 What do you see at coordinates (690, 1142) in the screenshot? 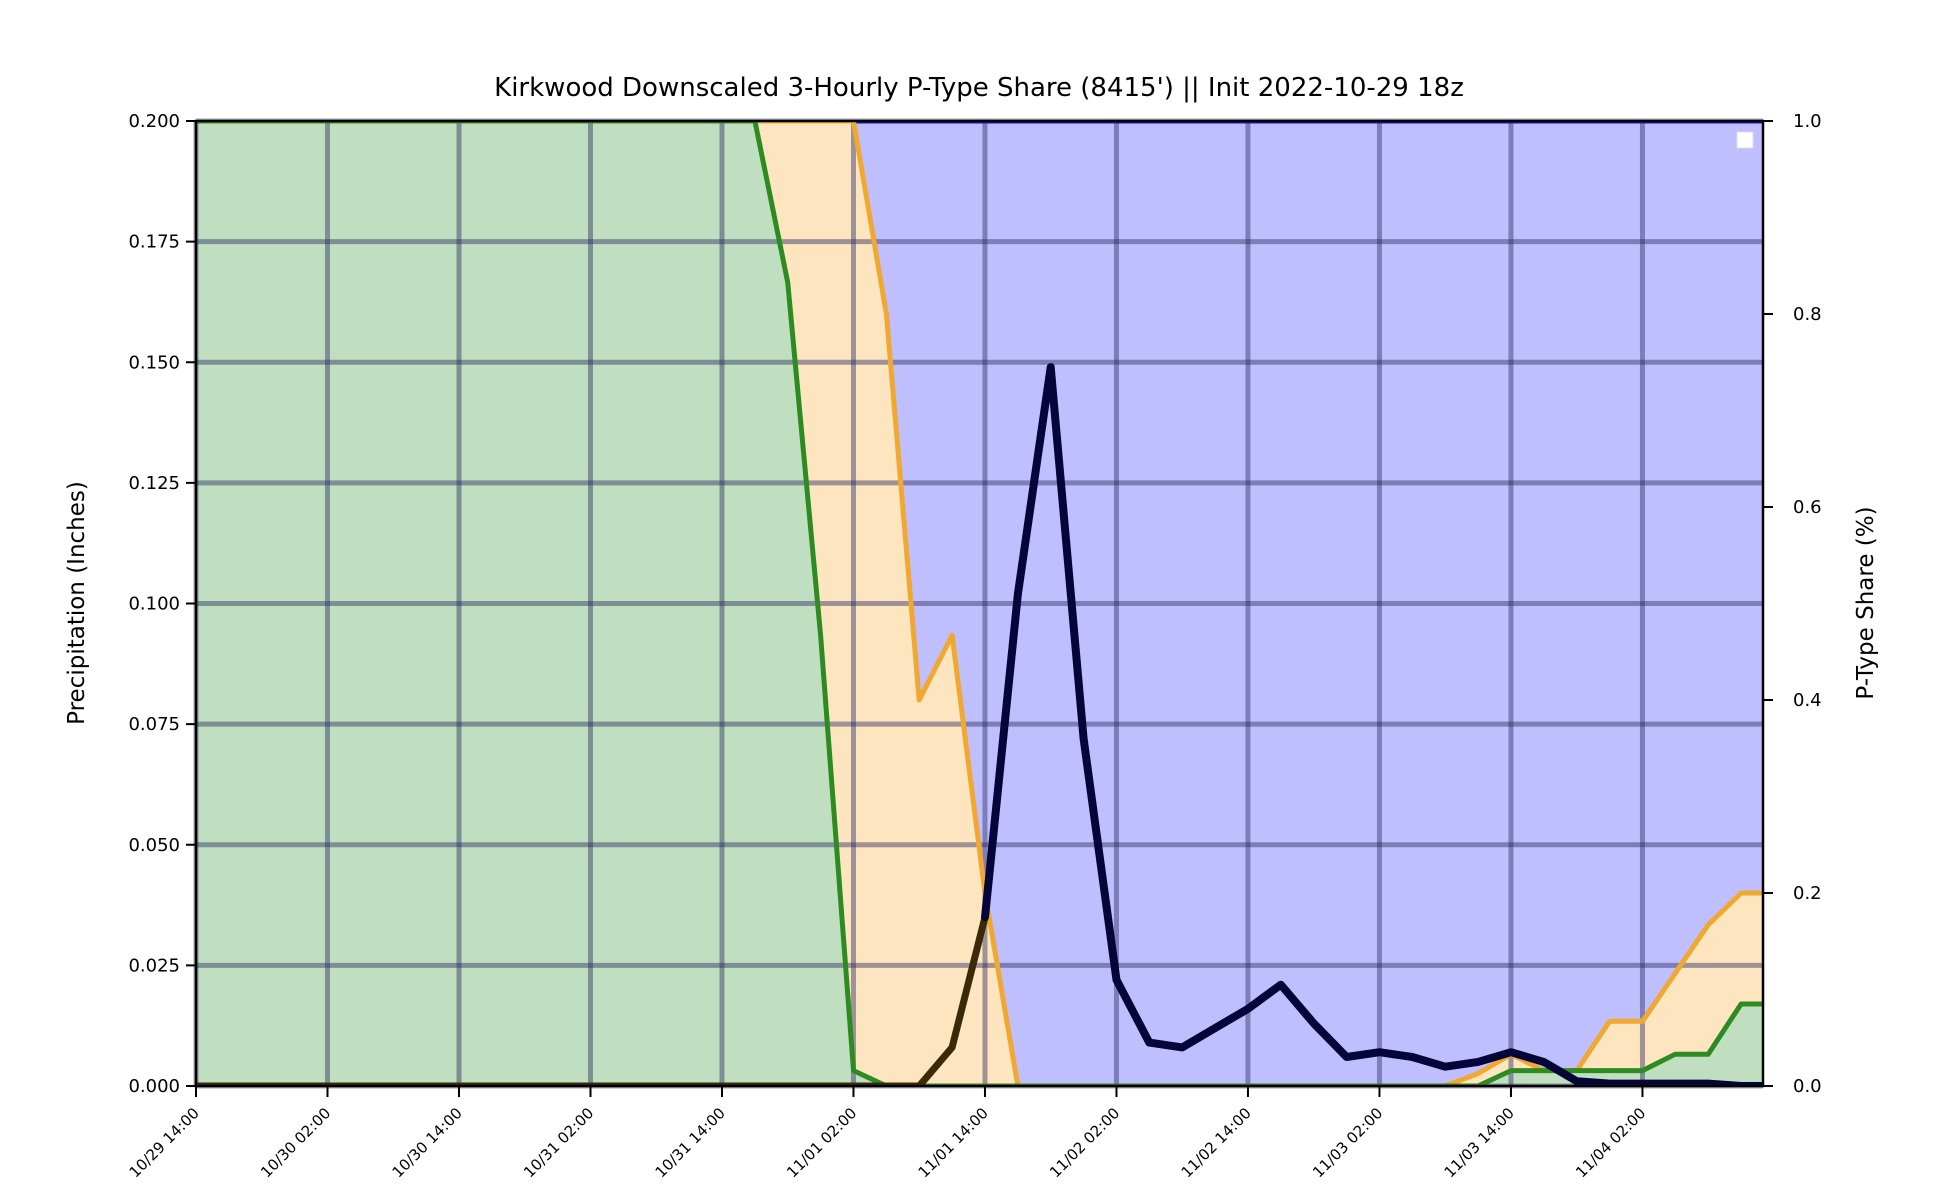
I see `x-tick-label: 10/31 14:00` at bounding box center [690, 1142].